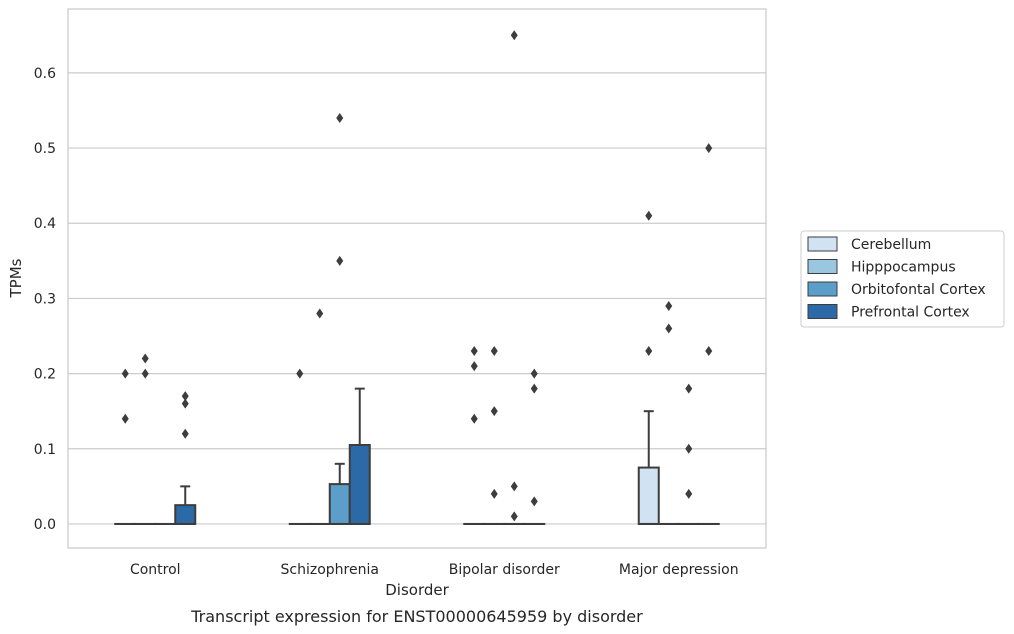  I want to click on y-tick-label: 0.1, so click(45, 450).